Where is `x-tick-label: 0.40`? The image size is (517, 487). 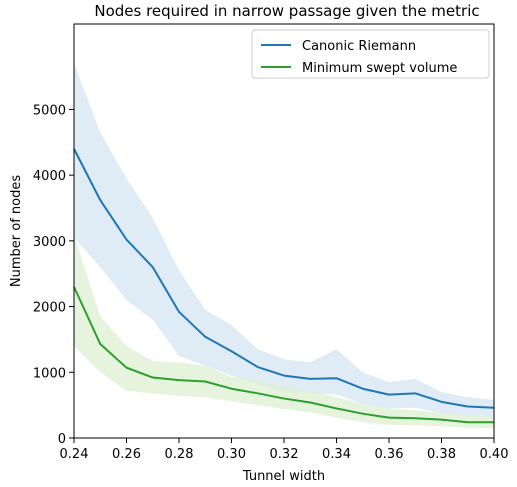
x-tick-label: 0.40 is located at coordinates (494, 454).